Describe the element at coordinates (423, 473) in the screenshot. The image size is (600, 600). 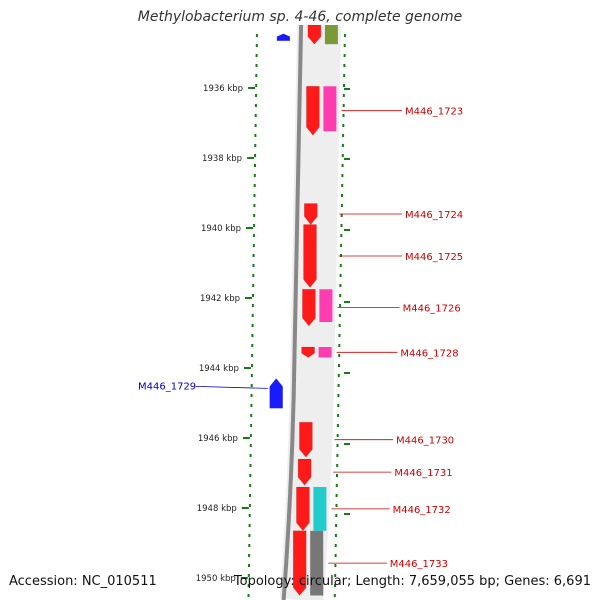
I see `gene-label-M446_1731: M446_1731` at that location.